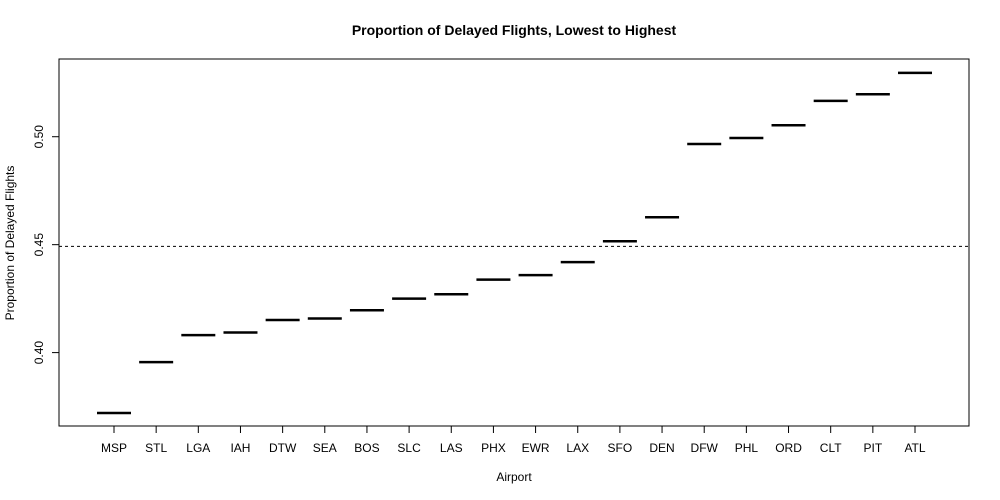 This screenshot has height=500, width=1000. Describe the element at coordinates (873, 448) in the screenshot. I see `x-tick-label: PIT` at that location.